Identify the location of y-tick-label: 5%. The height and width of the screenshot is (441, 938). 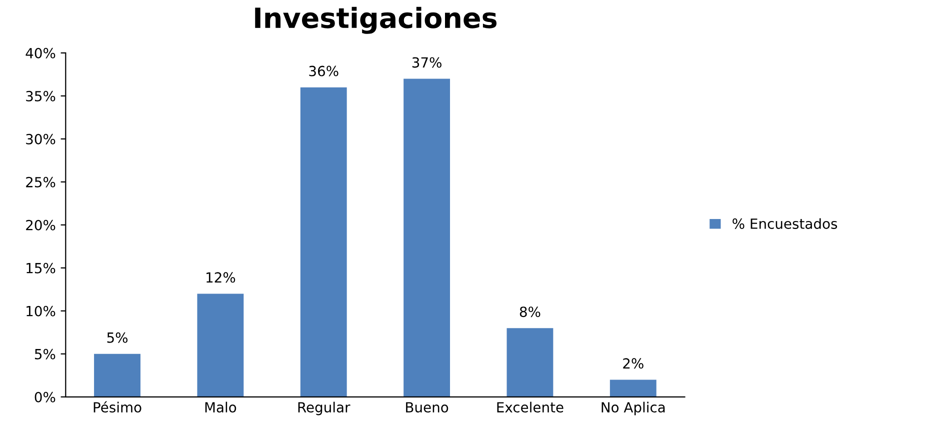
(45, 354).